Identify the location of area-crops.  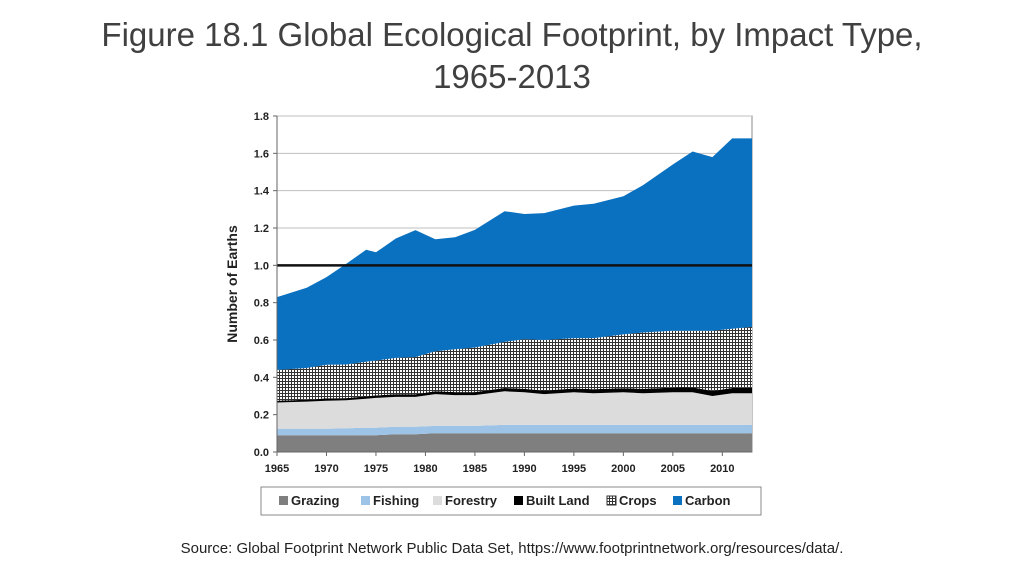
(514, 363).